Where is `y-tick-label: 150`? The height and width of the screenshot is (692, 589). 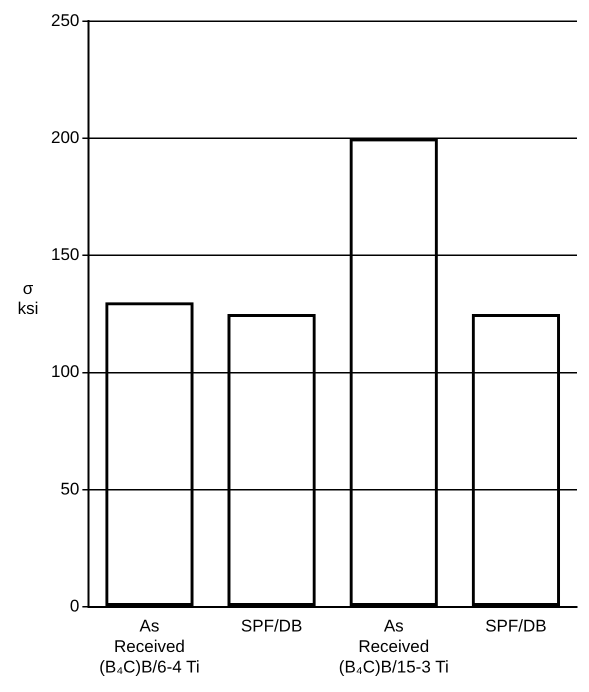 y-tick-label: 150 is located at coordinates (65, 254).